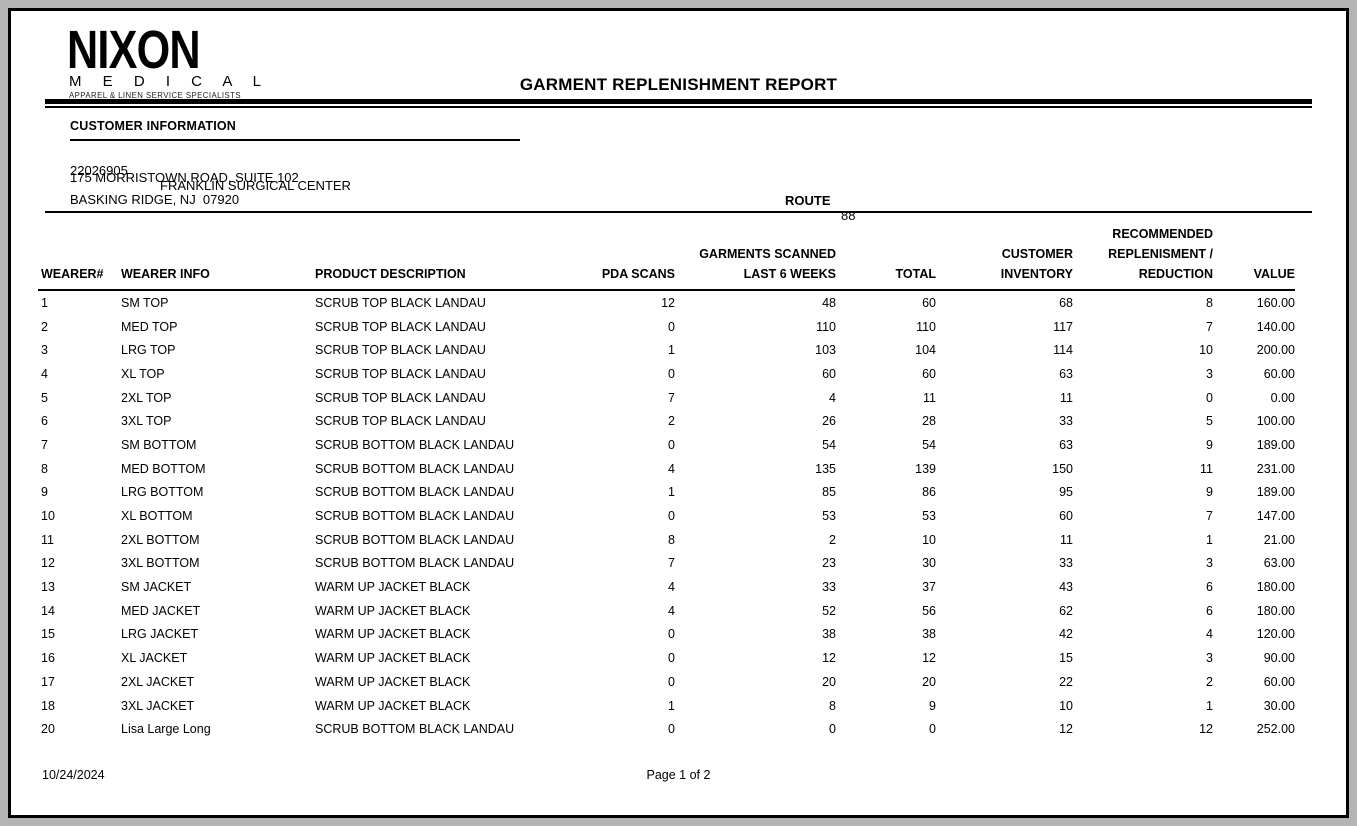 This screenshot has width=1357, height=826. I want to click on cell-wearer-info: 3XL BOTTOM, so click(160, 563).